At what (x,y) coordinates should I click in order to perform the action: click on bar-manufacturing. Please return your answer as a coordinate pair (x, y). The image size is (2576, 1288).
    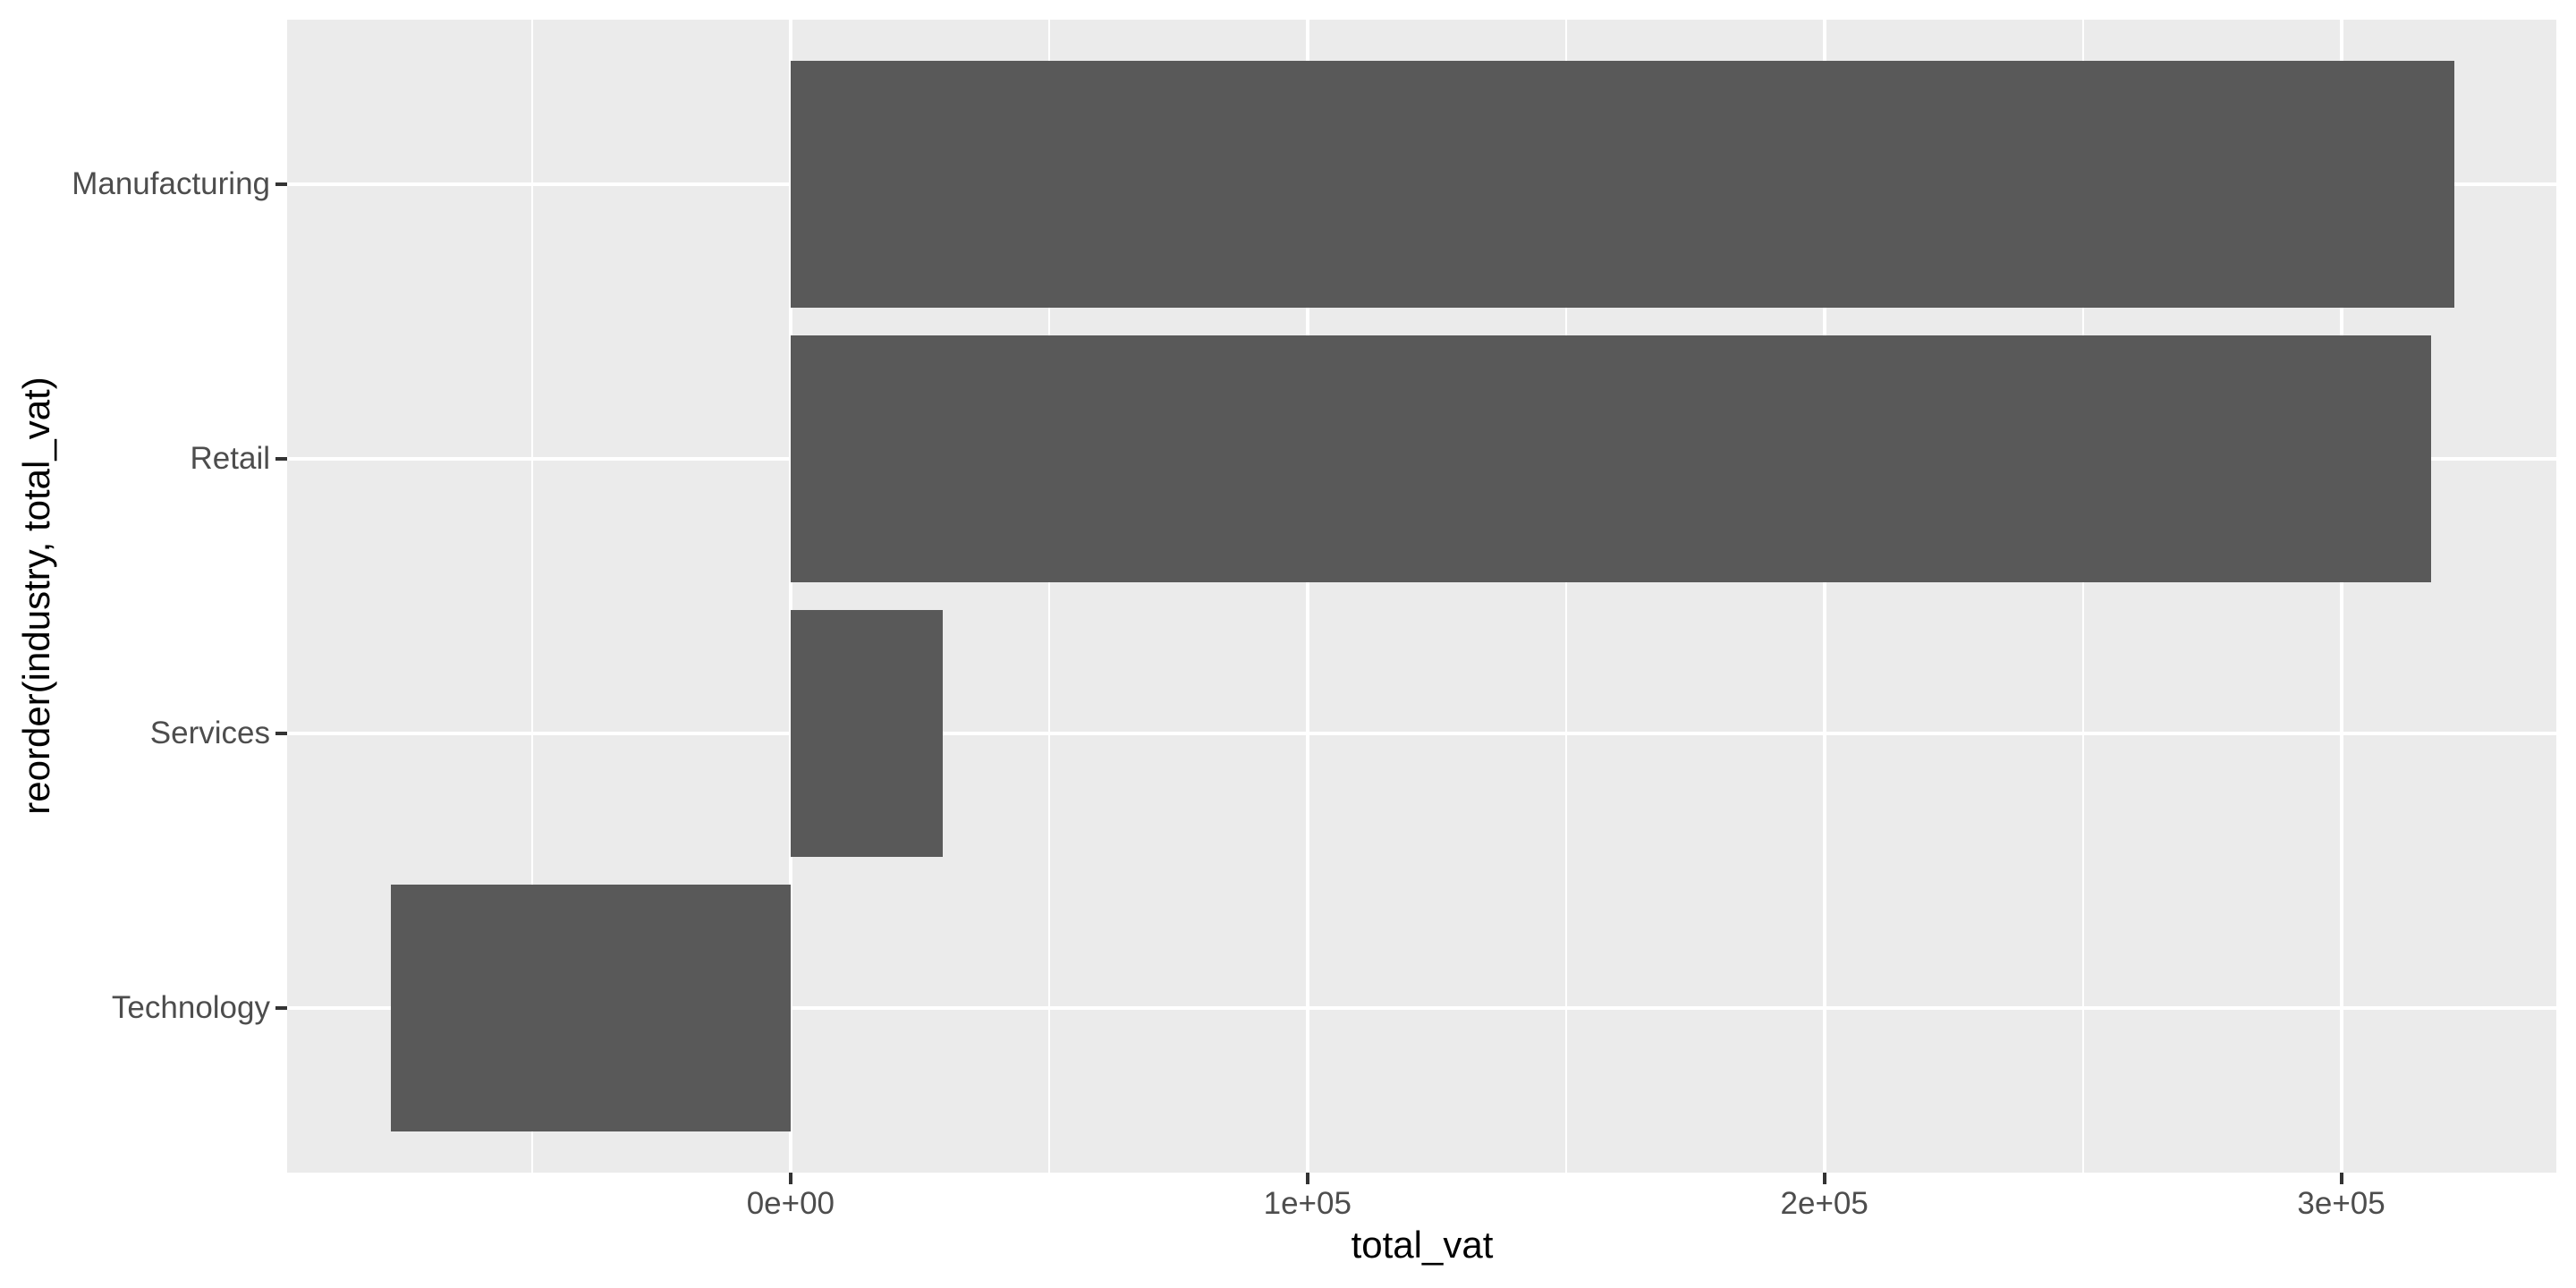
    Looking at the image, I should click on (1622, 185).